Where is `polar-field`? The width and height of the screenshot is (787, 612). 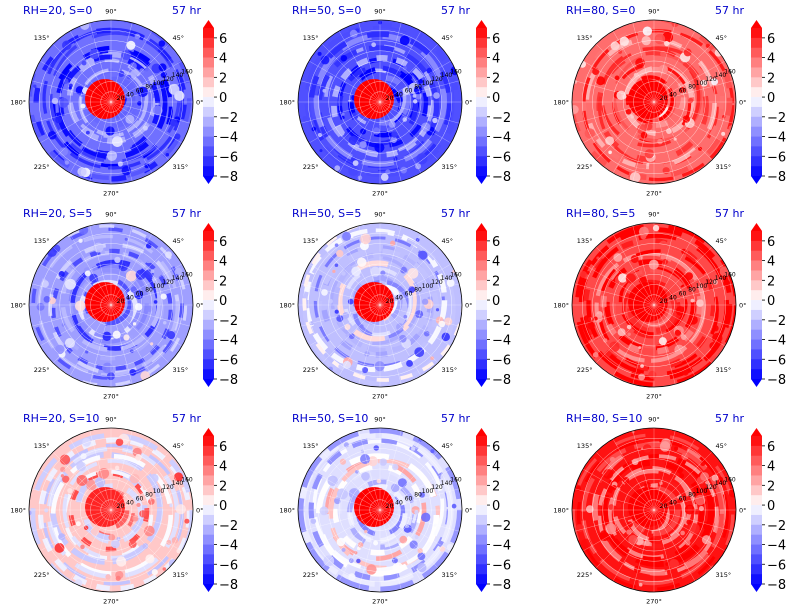
polar-field is located at coordinates (653, 101).